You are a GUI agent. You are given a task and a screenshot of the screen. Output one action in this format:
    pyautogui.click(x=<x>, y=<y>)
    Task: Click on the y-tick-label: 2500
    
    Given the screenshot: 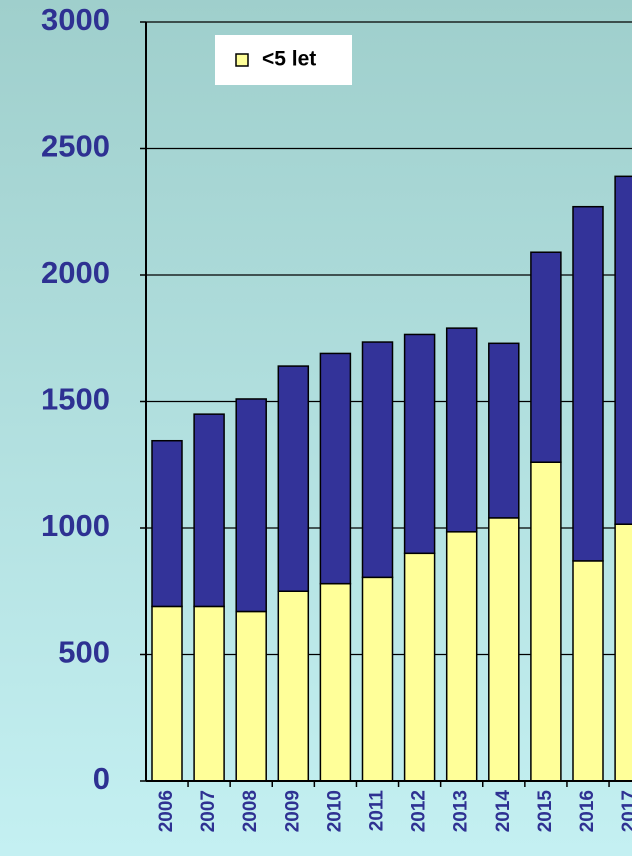 What is the action you would take?
    pyautogui.click(x=75, y=146)
    